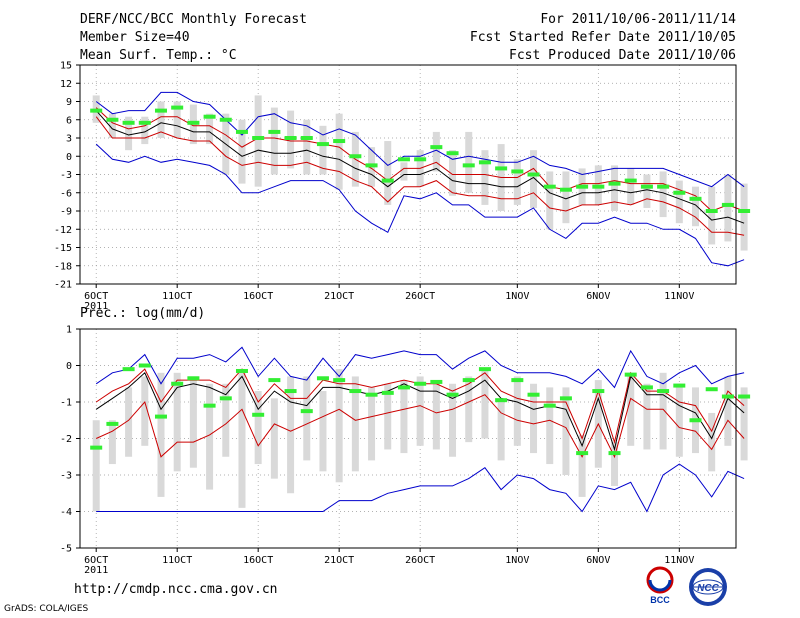 This screenshot has height=618, width=800. I want to click on series-line-min, so click(420, 488).